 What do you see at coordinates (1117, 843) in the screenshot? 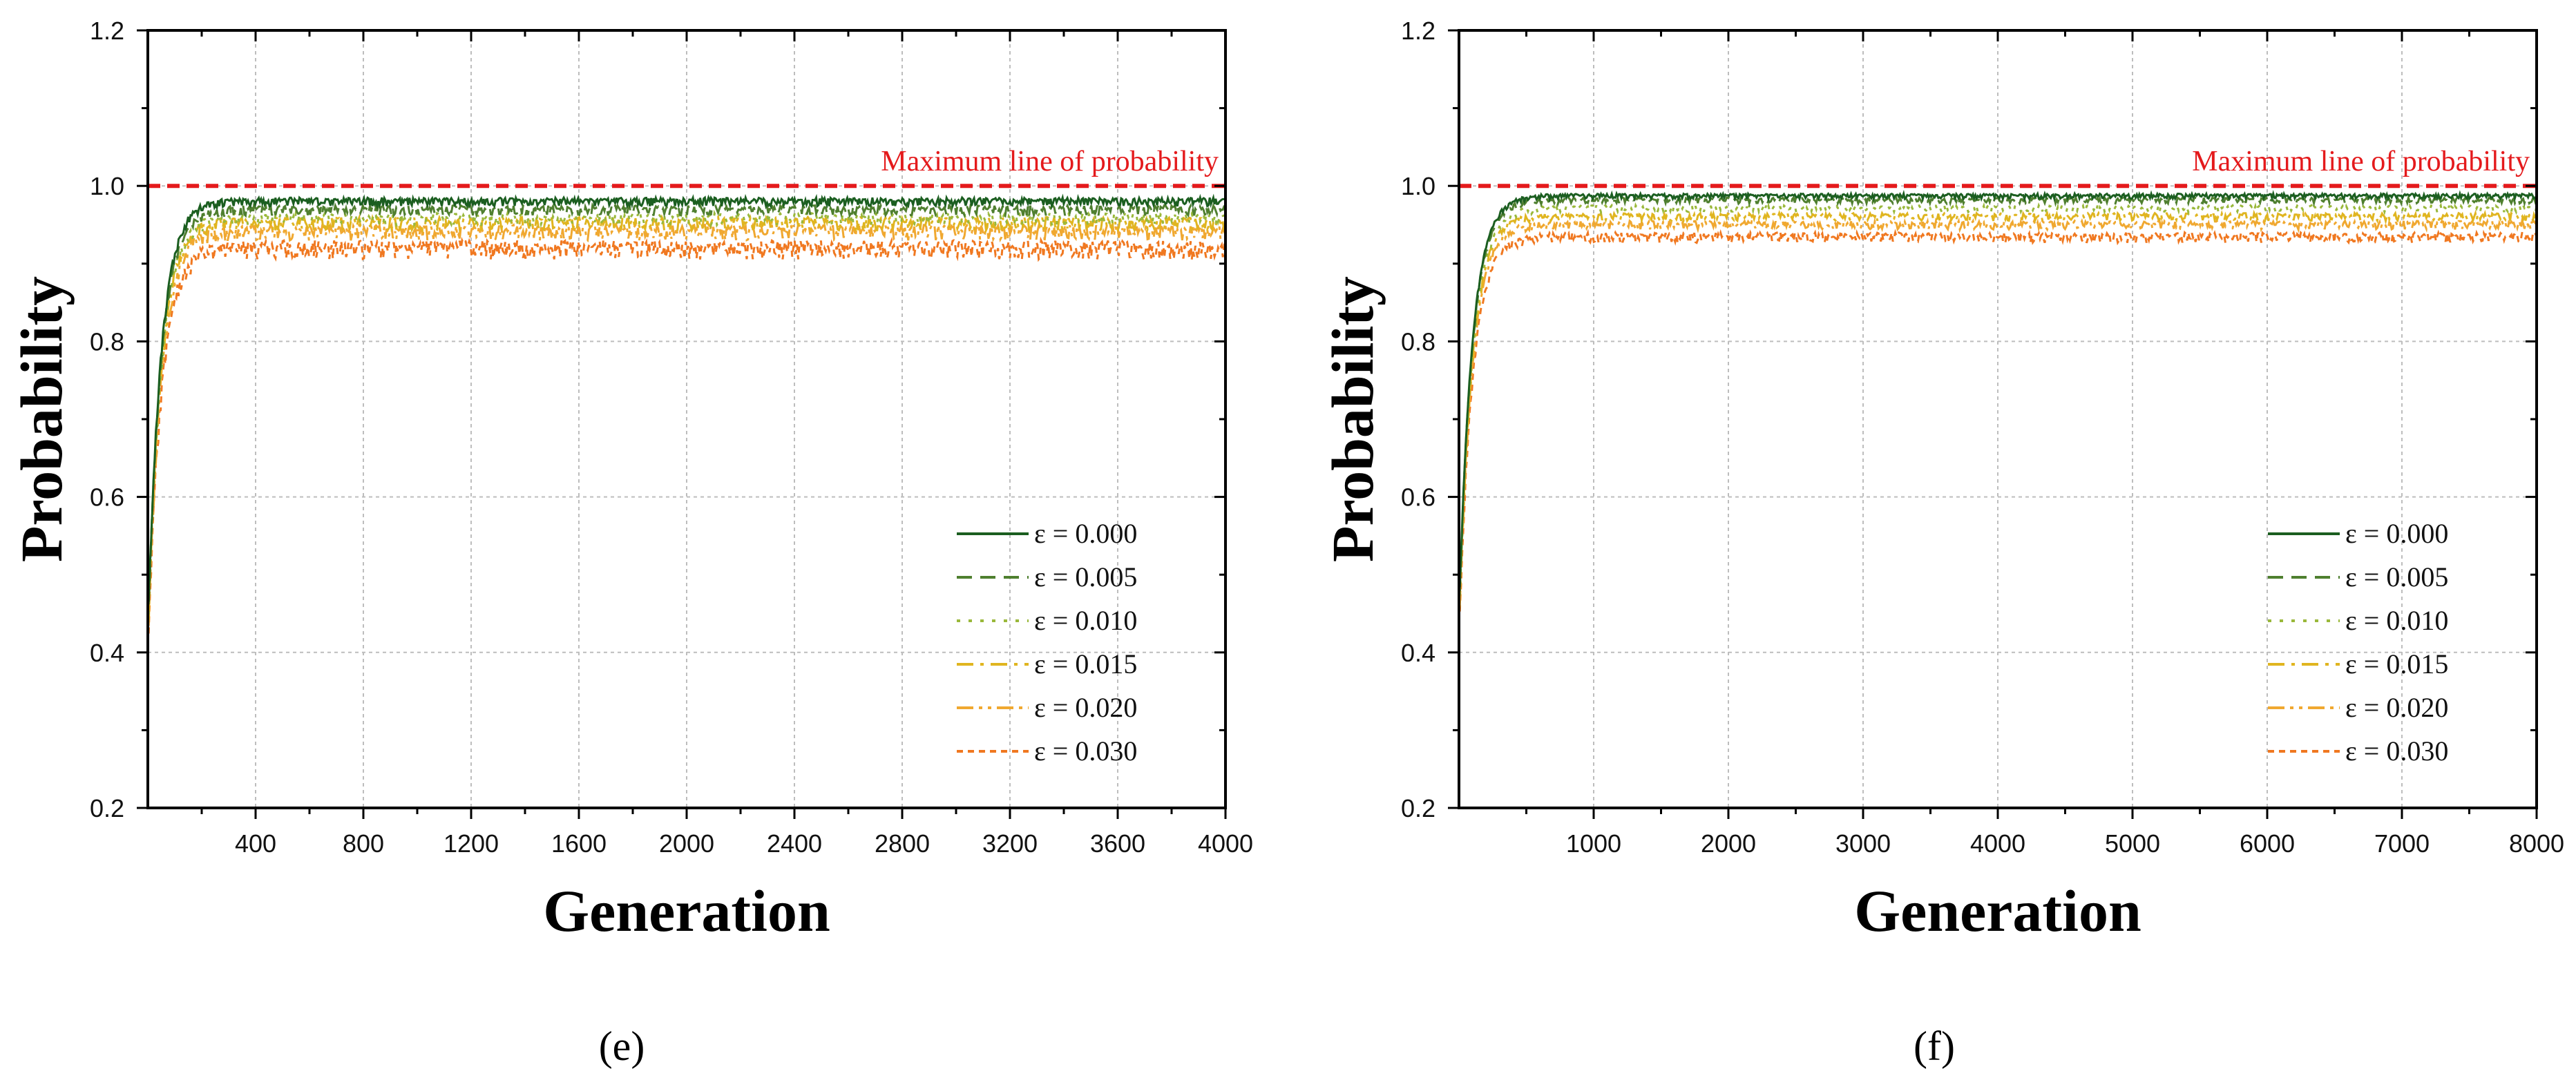
I see `x-tick-label: 3600` at bounding box center [1117, 843].